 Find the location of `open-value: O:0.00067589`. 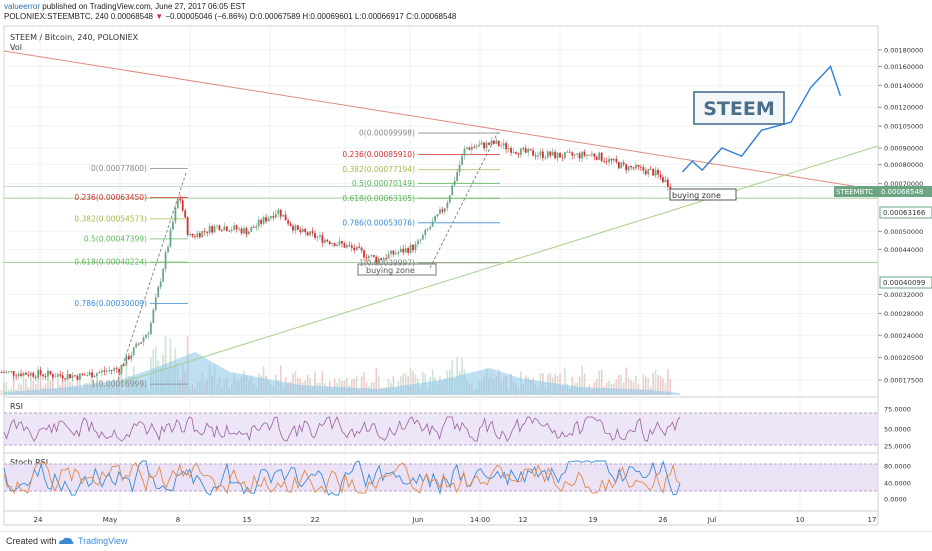

open-value: O:0.00067589 is located at coordinates (275, 16).